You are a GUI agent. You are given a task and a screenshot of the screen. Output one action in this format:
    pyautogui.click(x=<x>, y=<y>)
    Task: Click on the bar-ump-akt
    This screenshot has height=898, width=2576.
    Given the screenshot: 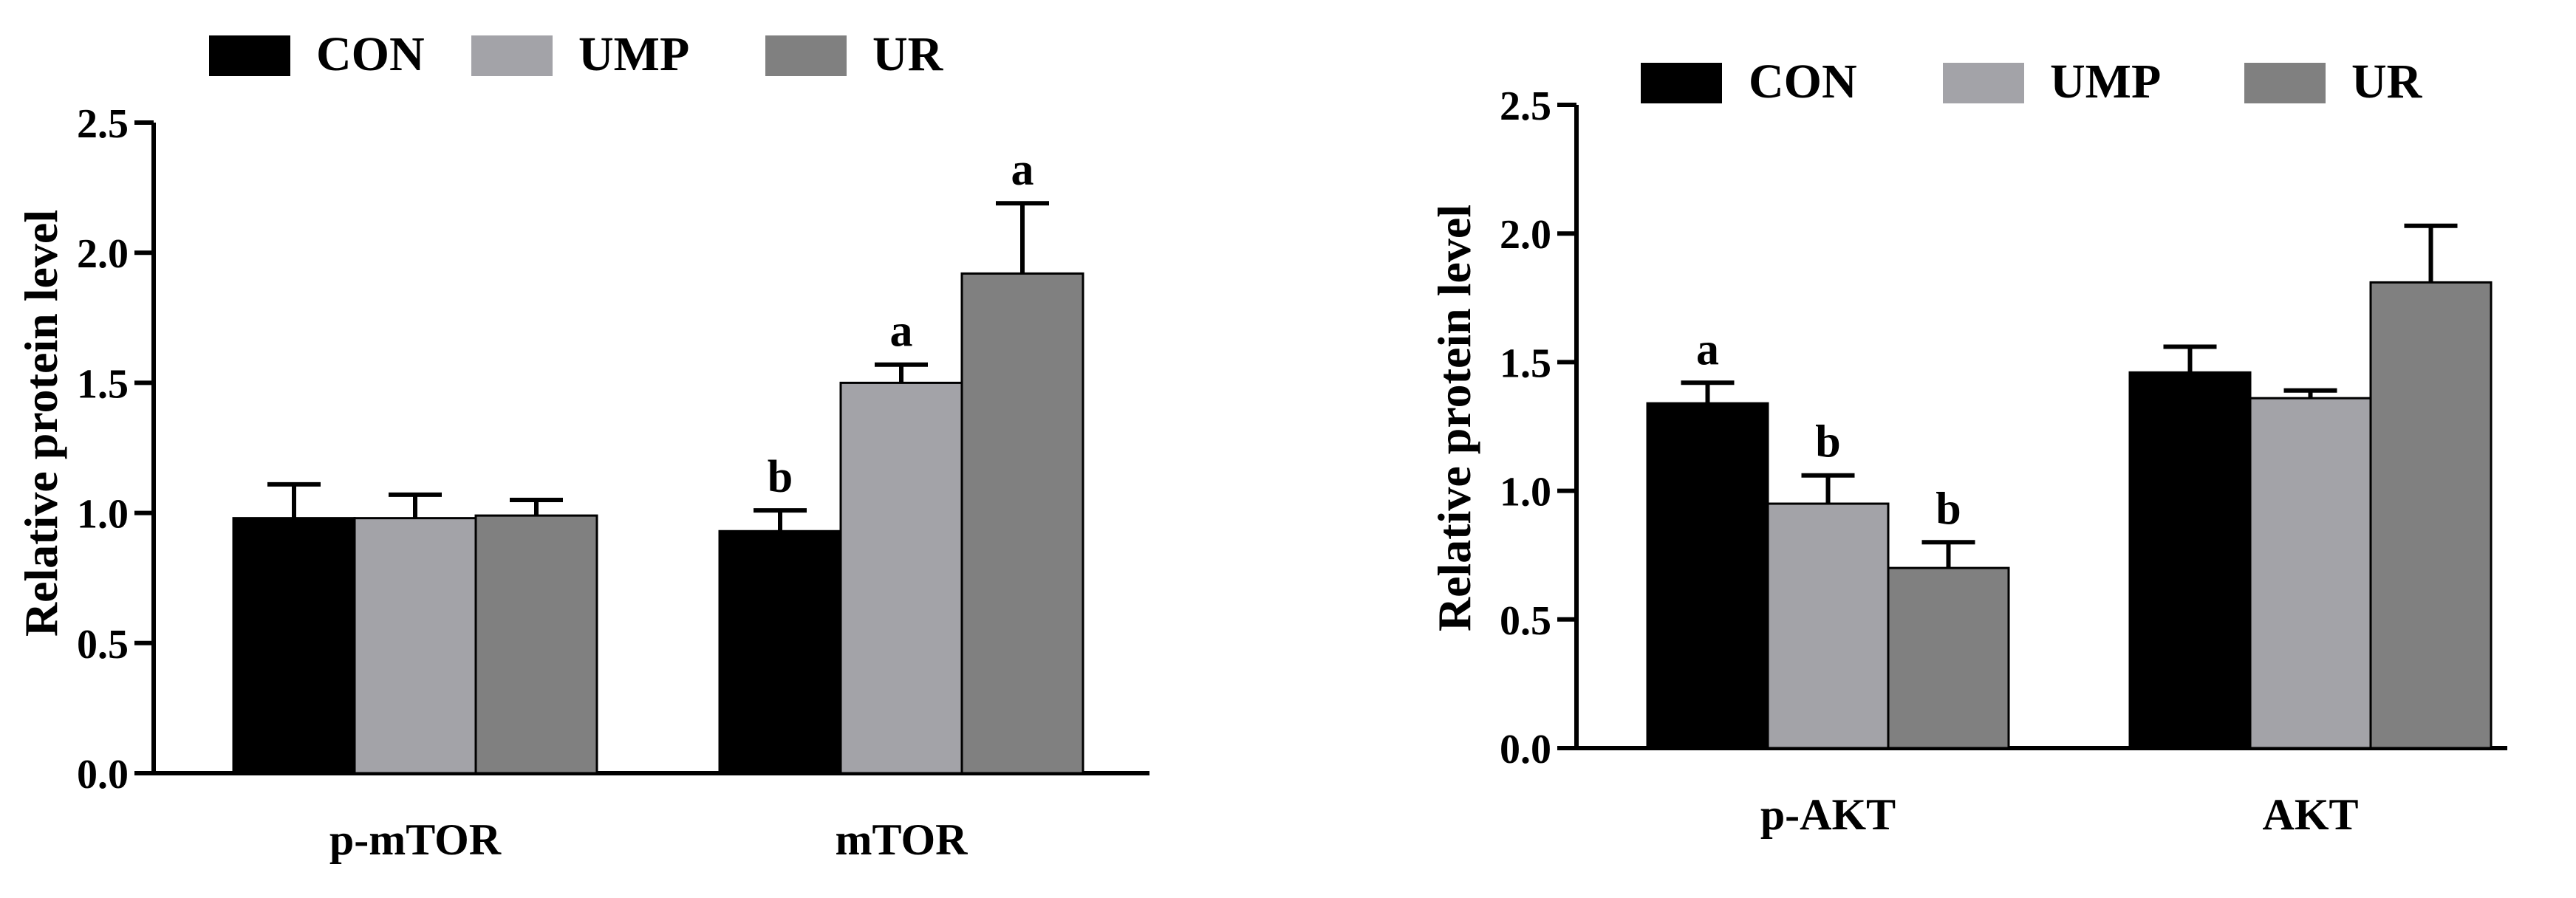 What is the action you would take?
    pyautogui.click(x=2310, y=573)
    